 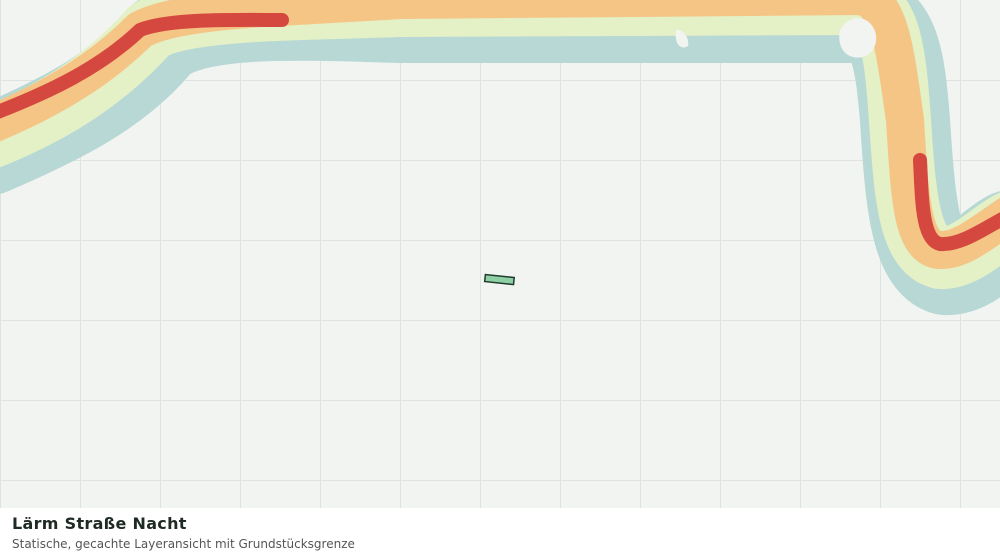 I want to click on map-title: Lärm Straße Nacht, so click(x=99, y=523).